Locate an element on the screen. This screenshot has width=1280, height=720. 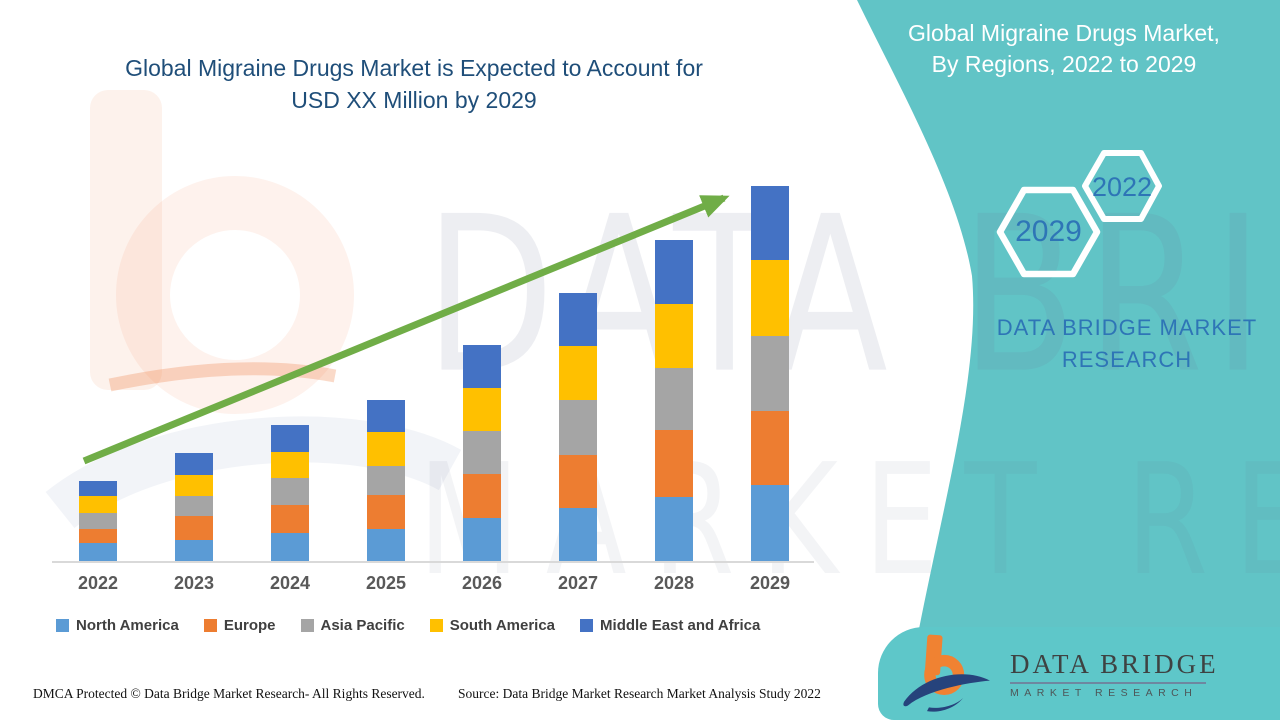
bar-2028 is located at coordinates (674, 400).